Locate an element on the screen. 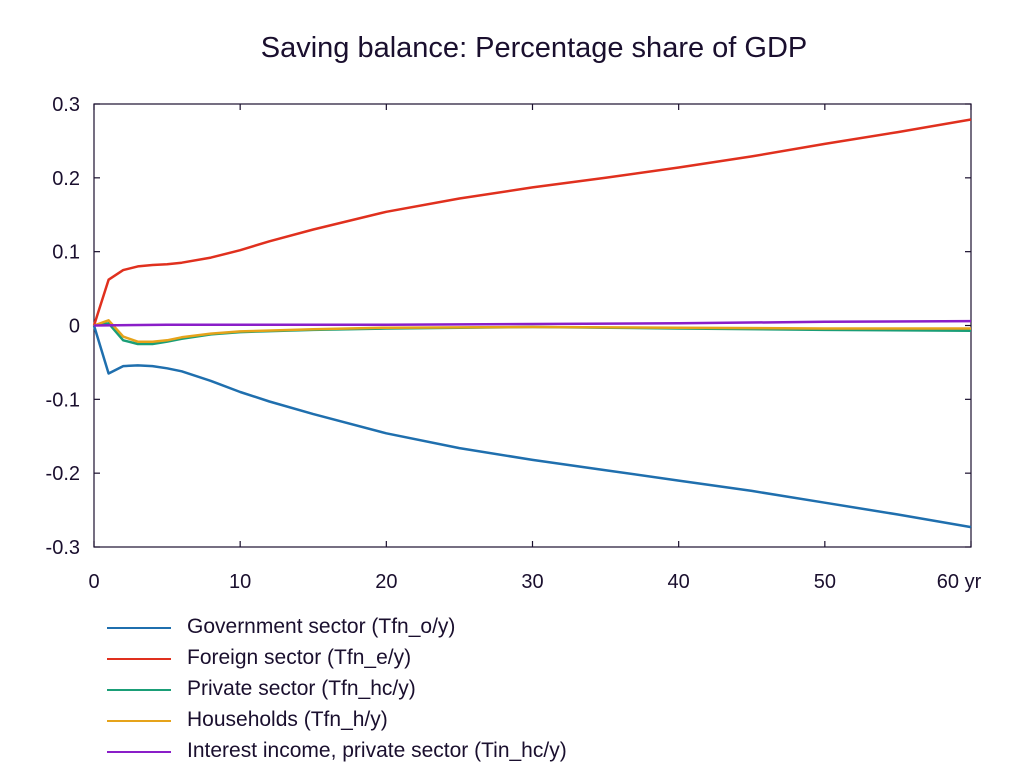 The image size is (1024, 778). y-tick-label: 0 is located at coordinates (74, 327).